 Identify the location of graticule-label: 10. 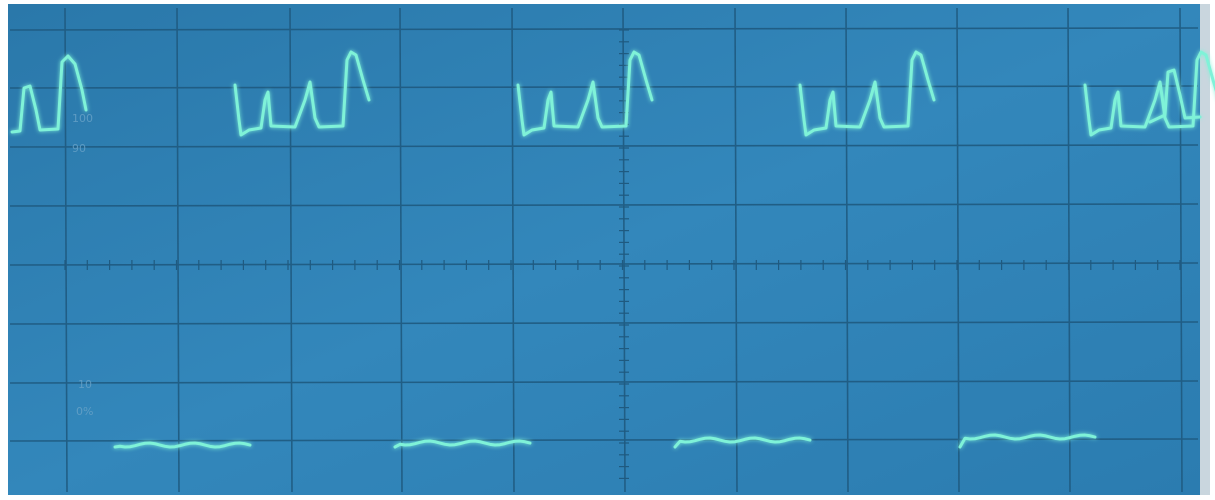
(85, 384).